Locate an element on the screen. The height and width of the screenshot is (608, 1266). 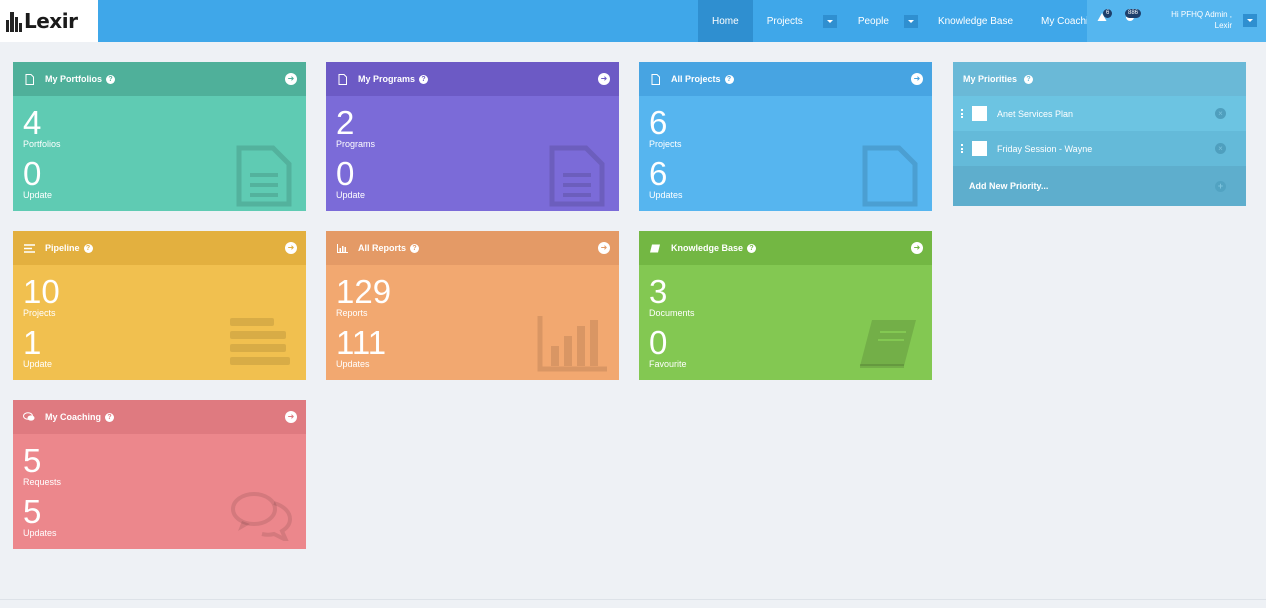
nav-people: People is located at coordinates (867, 21).